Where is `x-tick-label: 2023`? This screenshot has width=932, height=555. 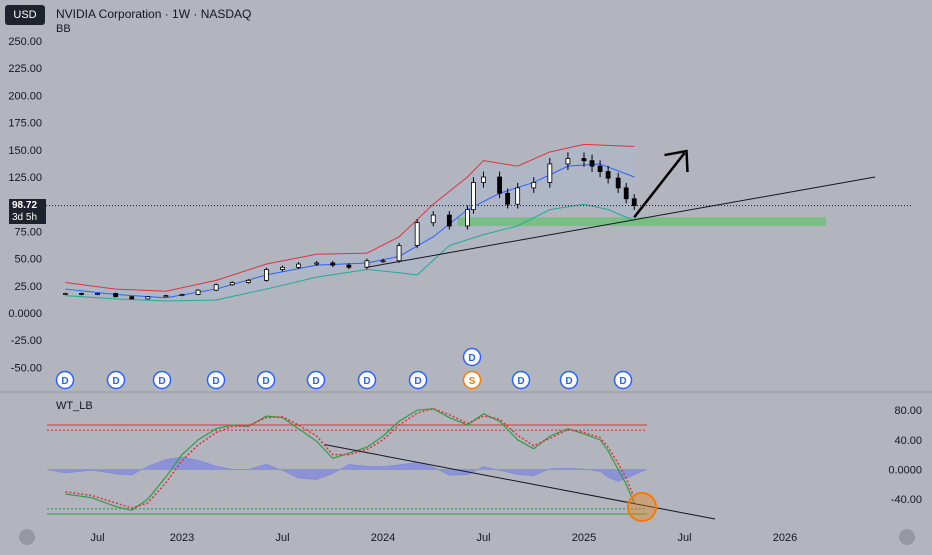 x-tick-label: 2023 is located at coordinates (182, 538).